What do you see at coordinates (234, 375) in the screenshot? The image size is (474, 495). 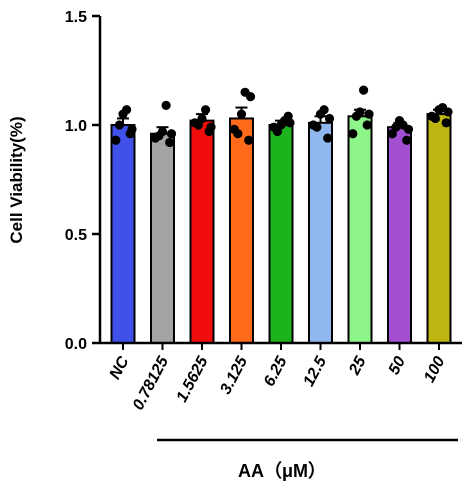 I see `x-tick-label: 3.125` at bounding box center [234, 375].